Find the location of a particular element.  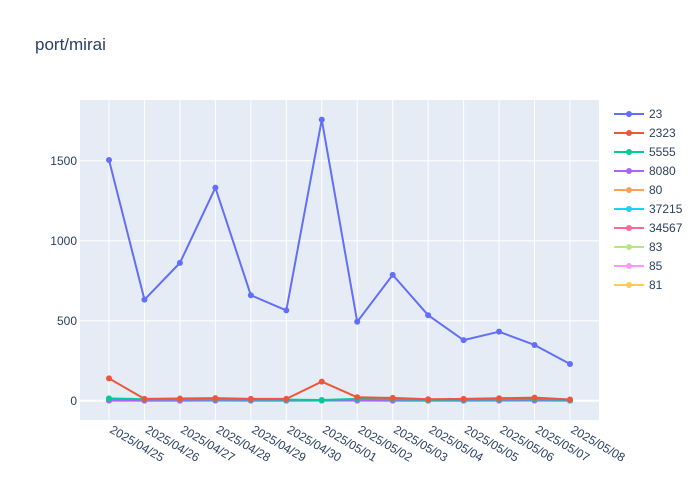

legend-label: 23 is located at coordinates (656, 114).